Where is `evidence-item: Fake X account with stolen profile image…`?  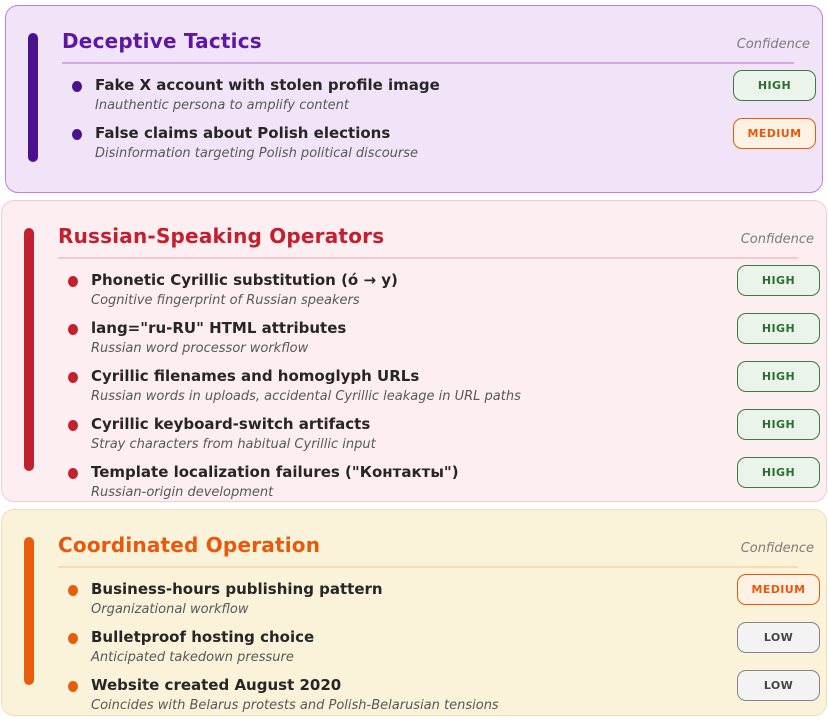 evidence-item: Fake X account with stolen profile image… is located at coordinates (439, 92).